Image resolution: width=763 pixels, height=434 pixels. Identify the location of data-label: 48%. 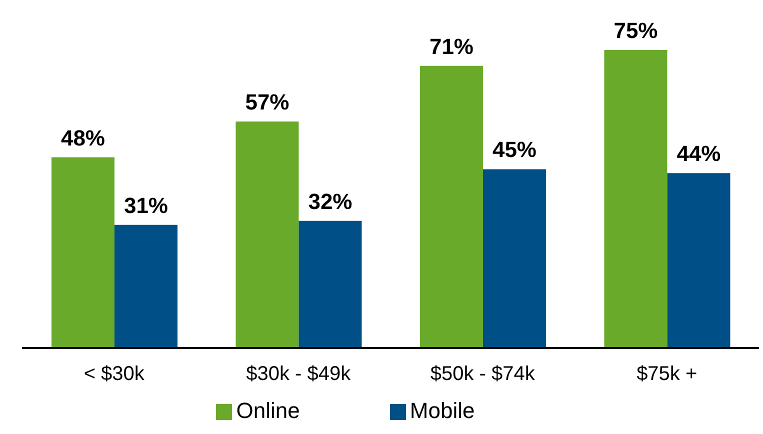
(83, 137).